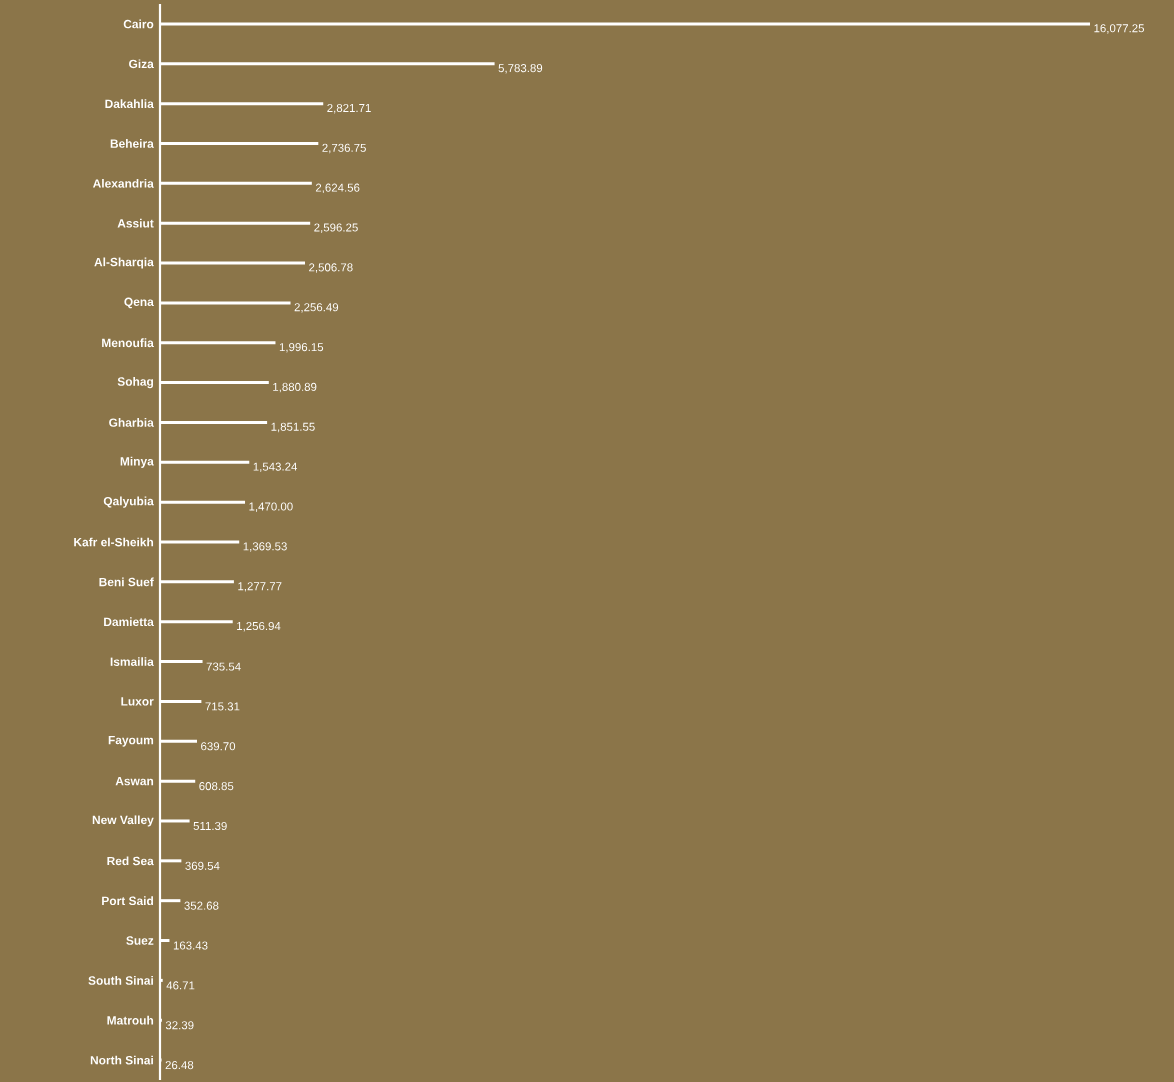 This screenshot has height=1082, width=1174. What do you see at coordinates (275, 467) in the screenshot?
I see `data-label: 1,543.24` at bounding box center [275, 467].